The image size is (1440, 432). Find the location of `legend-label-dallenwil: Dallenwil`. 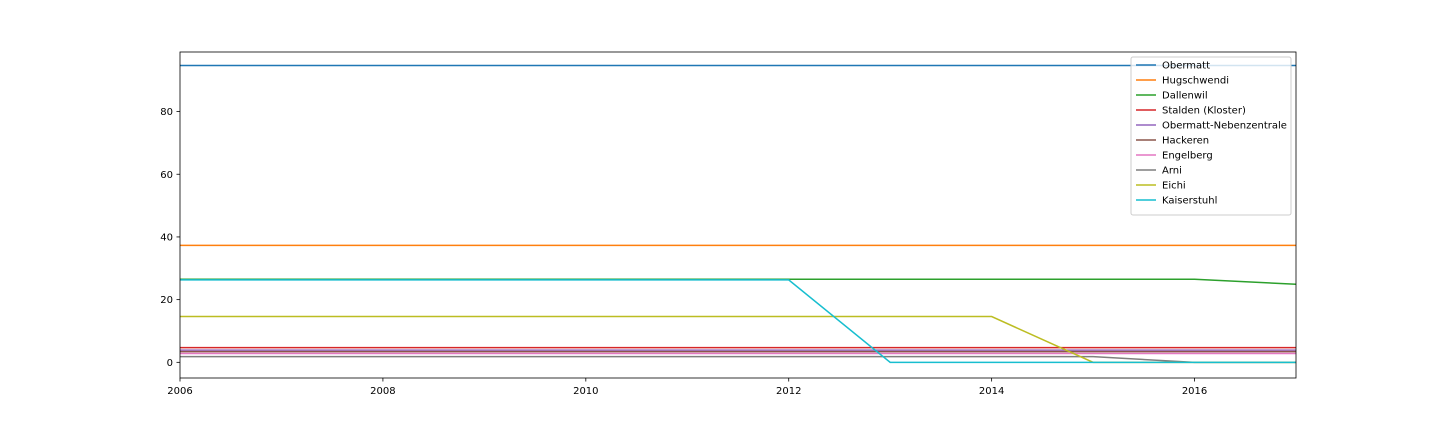

legend-label-dallenwil: Dallenwil is located at coordinates (1185, 96).